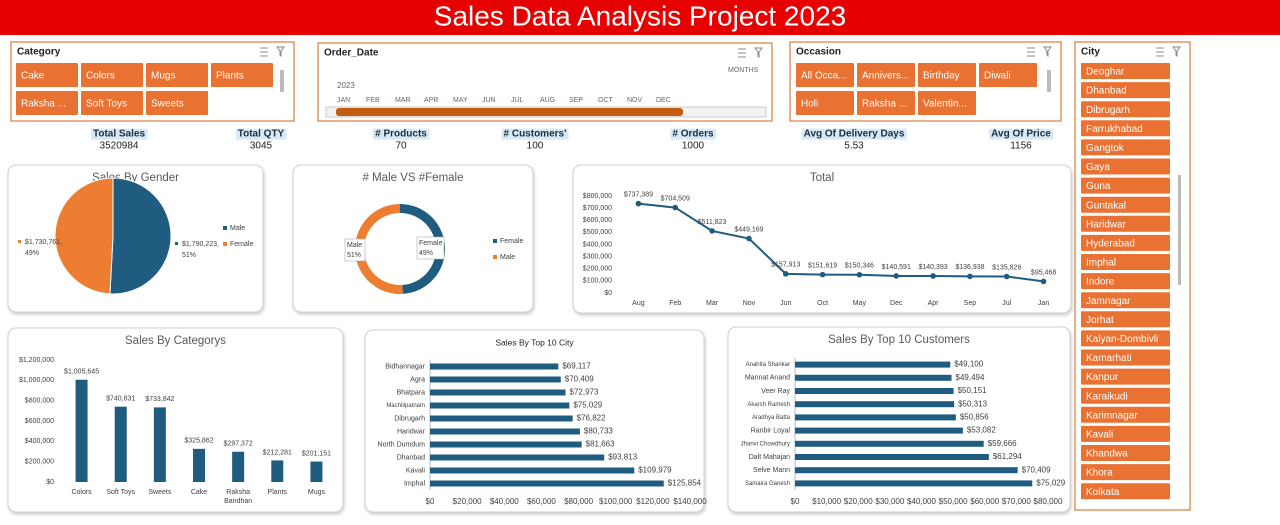 The height and width of the screenshot is (525, 1280). I want to click on data-label: $75,029, so click(1050, 483).